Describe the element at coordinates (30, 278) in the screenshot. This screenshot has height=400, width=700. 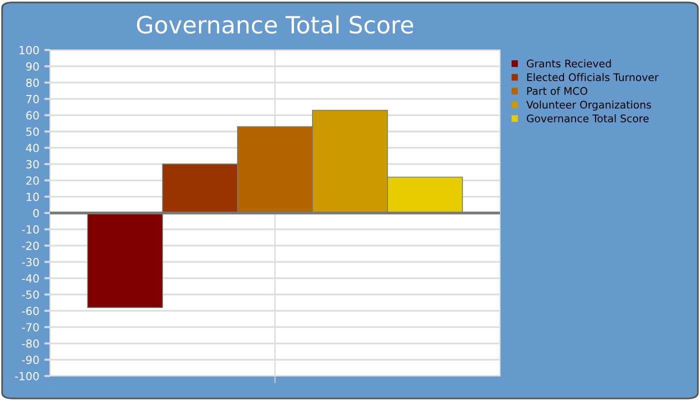
I see `y-tick-label: -40` at that location.